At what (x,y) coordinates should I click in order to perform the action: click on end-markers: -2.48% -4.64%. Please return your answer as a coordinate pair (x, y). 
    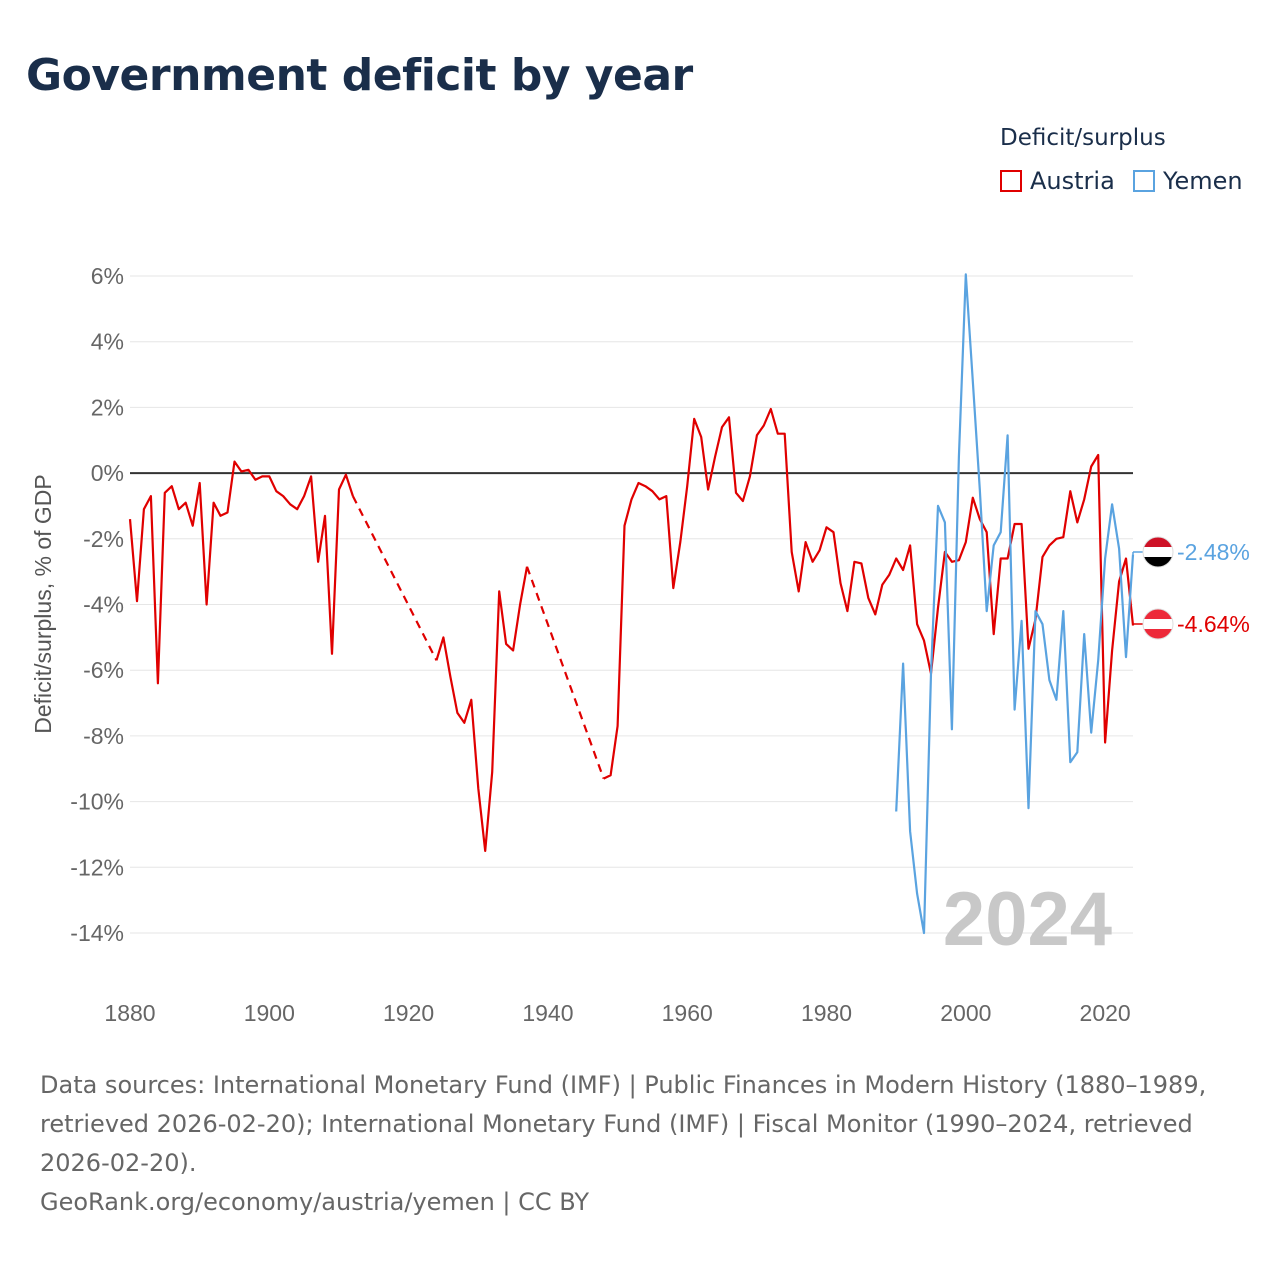
    Looking at the image, I should click on (1191, 588).